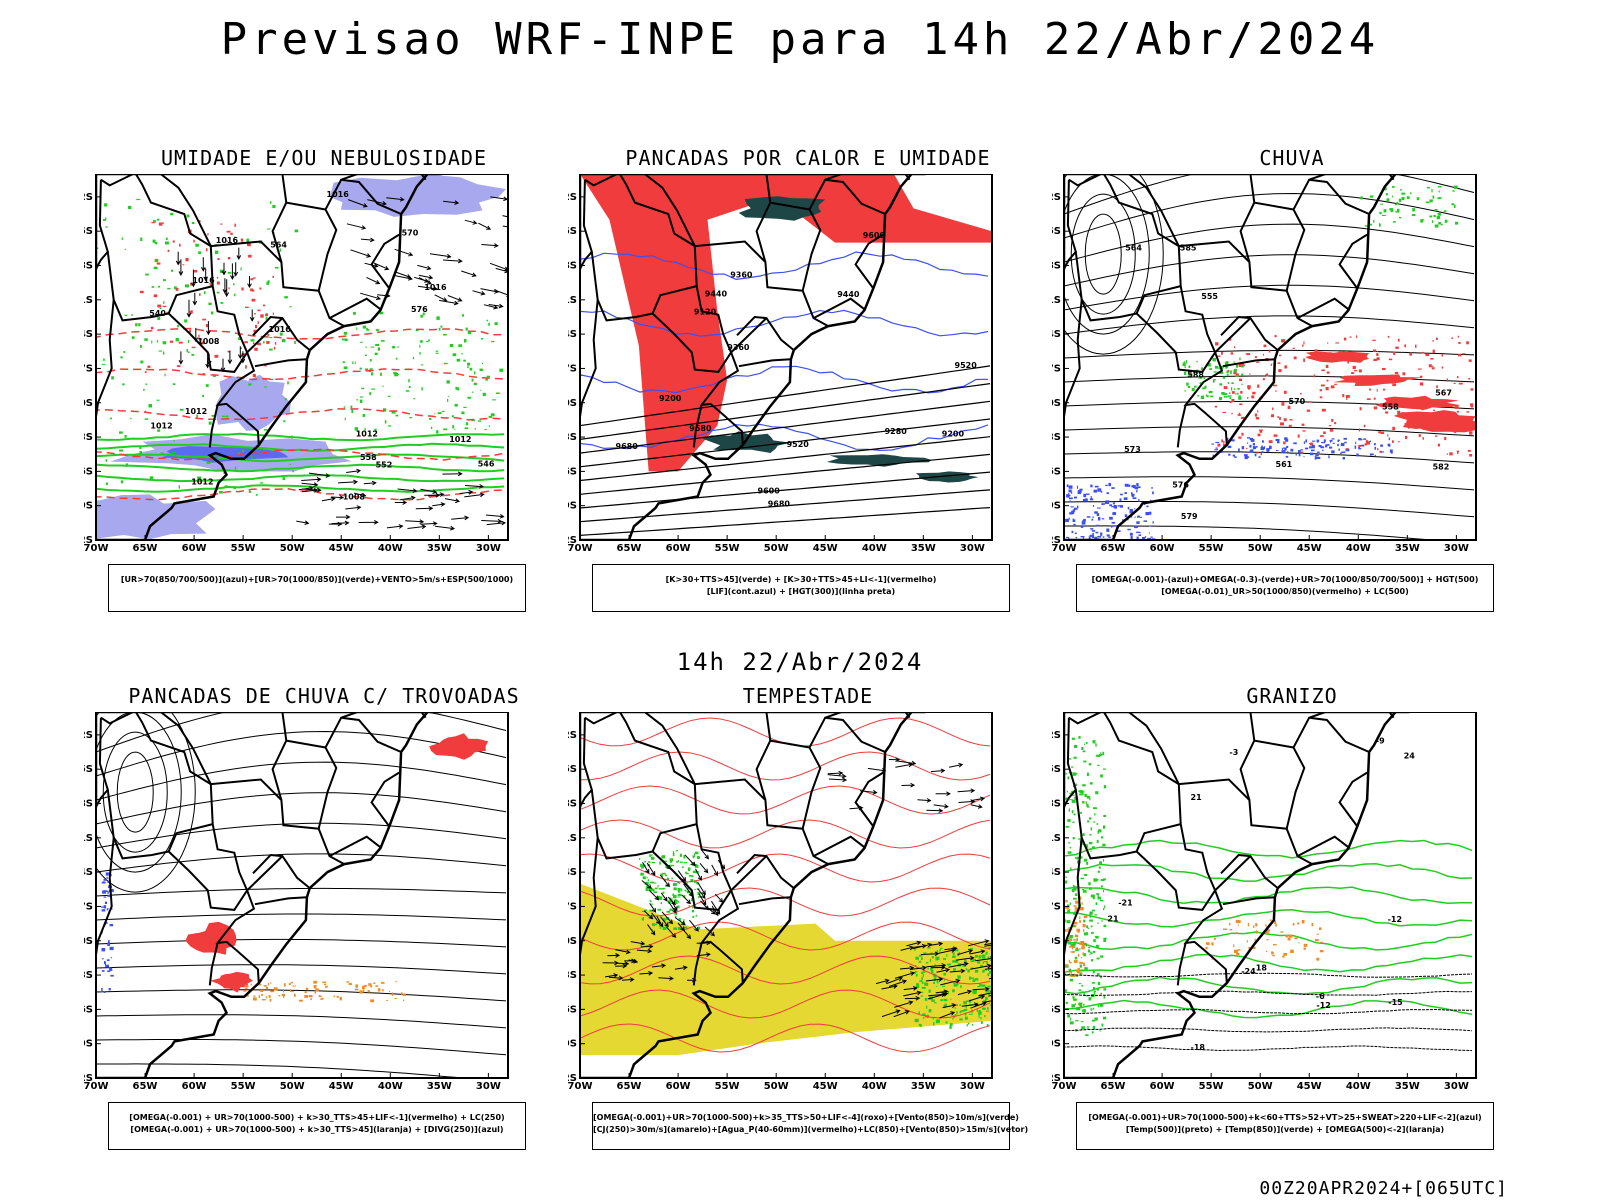 Image resolution: width=1600 pixels, height=1200 pixels. Describe the element at coordinates (301, 835) in the screenshot. I see `streamline` at that location.